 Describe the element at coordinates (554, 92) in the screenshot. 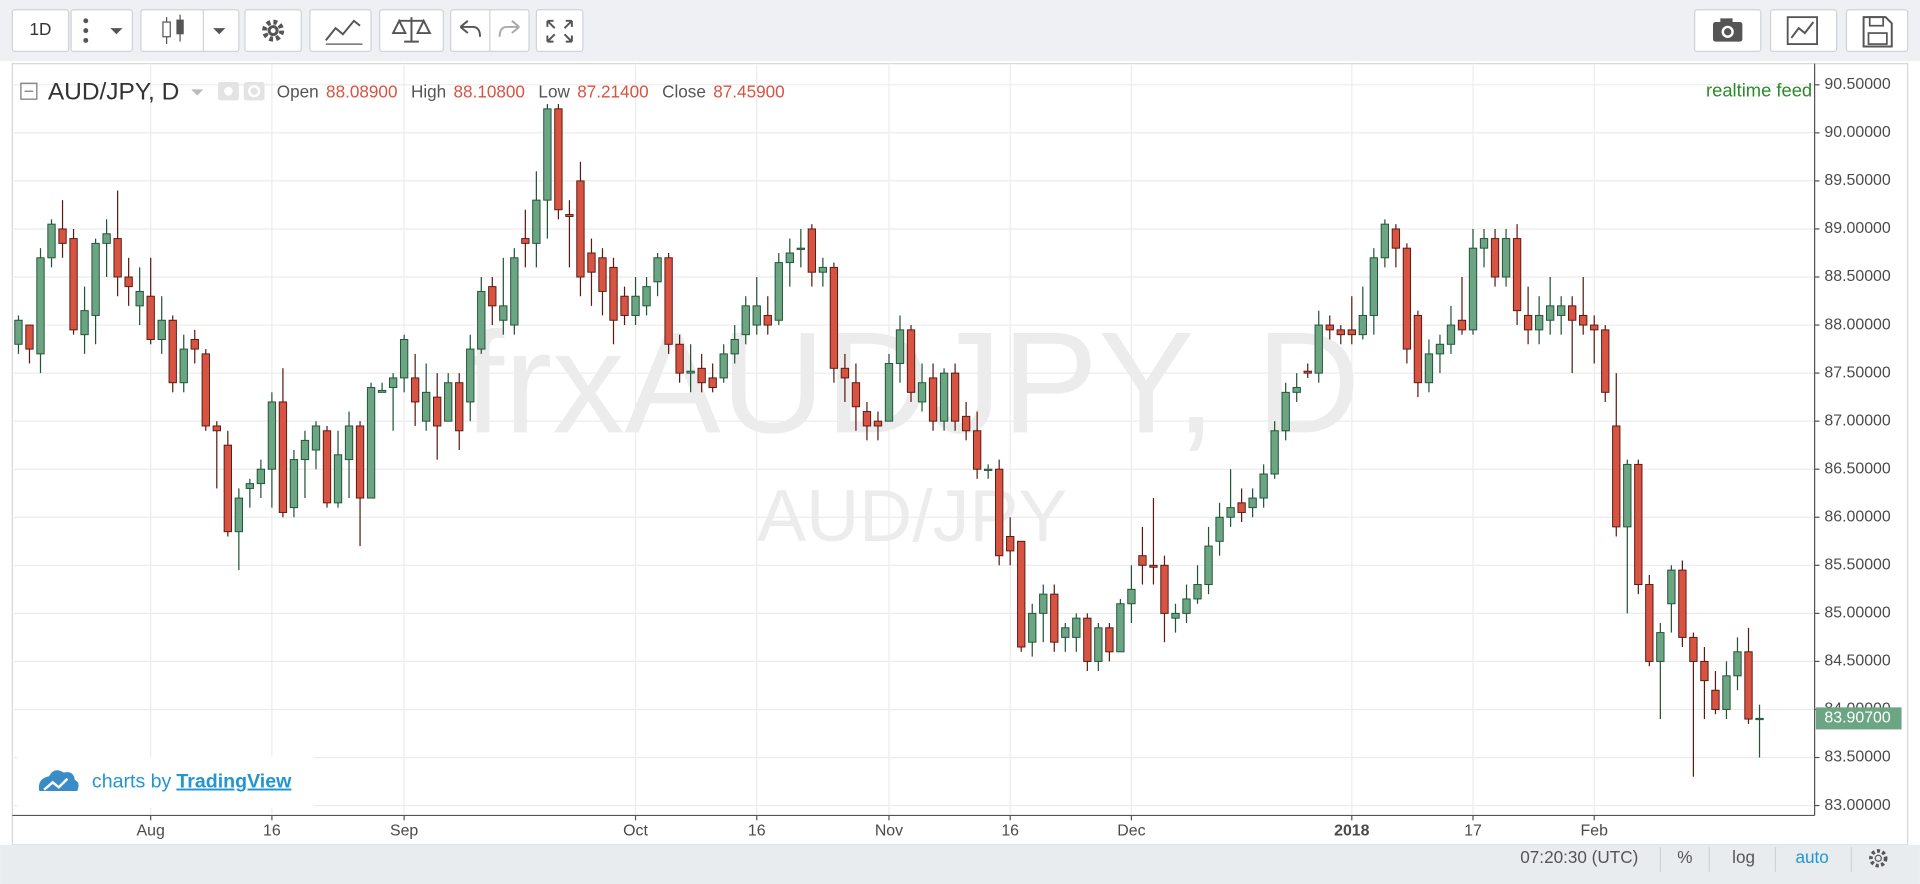

I see `readout-label: Low` at that location.